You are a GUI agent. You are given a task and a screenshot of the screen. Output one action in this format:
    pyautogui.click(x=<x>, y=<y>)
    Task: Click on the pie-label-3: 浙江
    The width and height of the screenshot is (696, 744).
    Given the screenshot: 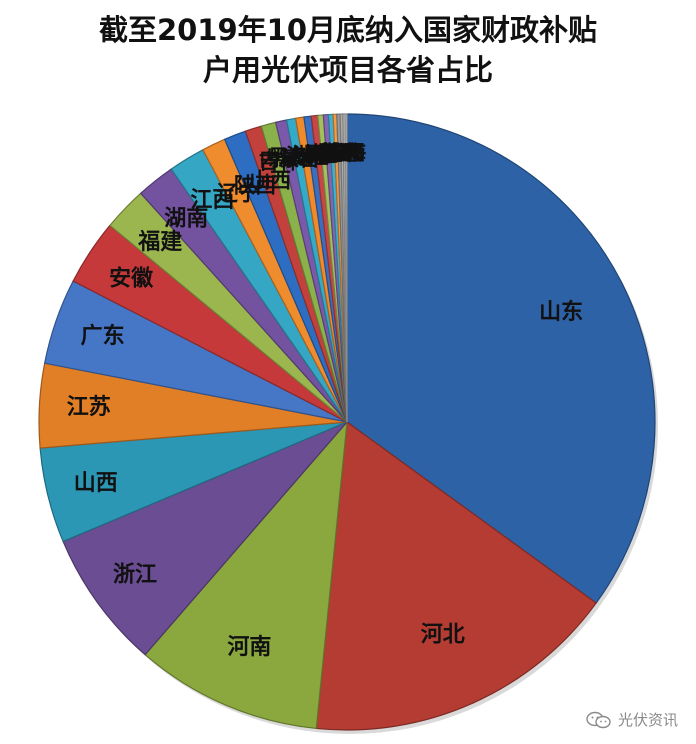 What is the action you would take?
    pyautogui.click(x=135, y=575)
    